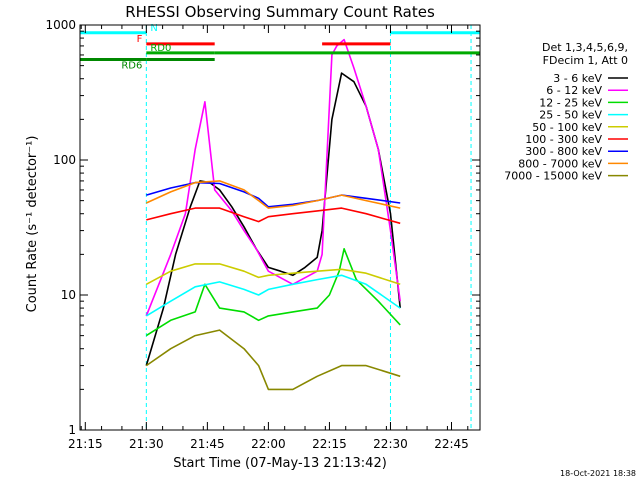 The image size is (640, 485). Describe the element at coordinates (598, 473) in the screenshot. I see `footer-timestamp: 18-Oct-2021 18:38` at that location.